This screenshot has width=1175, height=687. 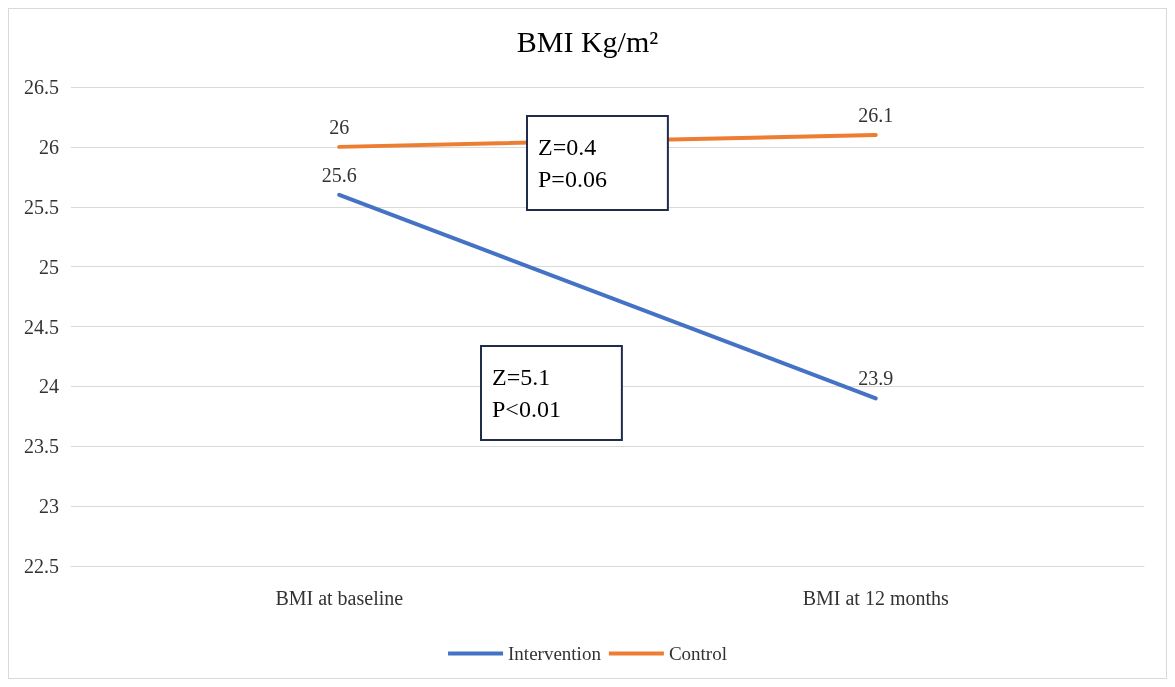 What do you see at coordinates (41, 206) in the screenshot?
I see `y-tick-label: 25.5` at bounding box center [41, 206].